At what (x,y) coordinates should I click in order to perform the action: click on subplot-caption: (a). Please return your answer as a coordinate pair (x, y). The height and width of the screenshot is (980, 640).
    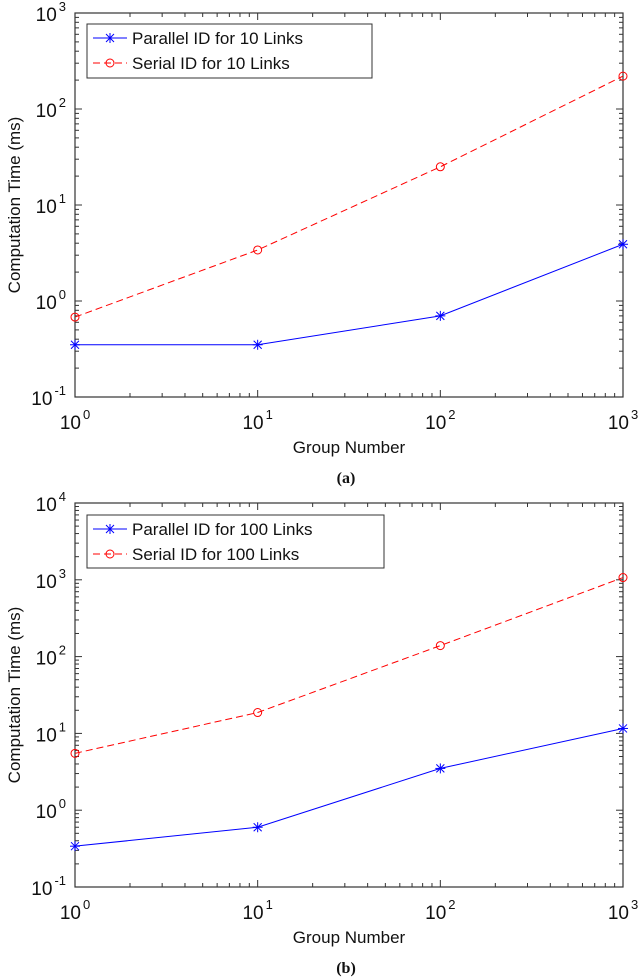
    Looking at the image, I should click on (346, 478).